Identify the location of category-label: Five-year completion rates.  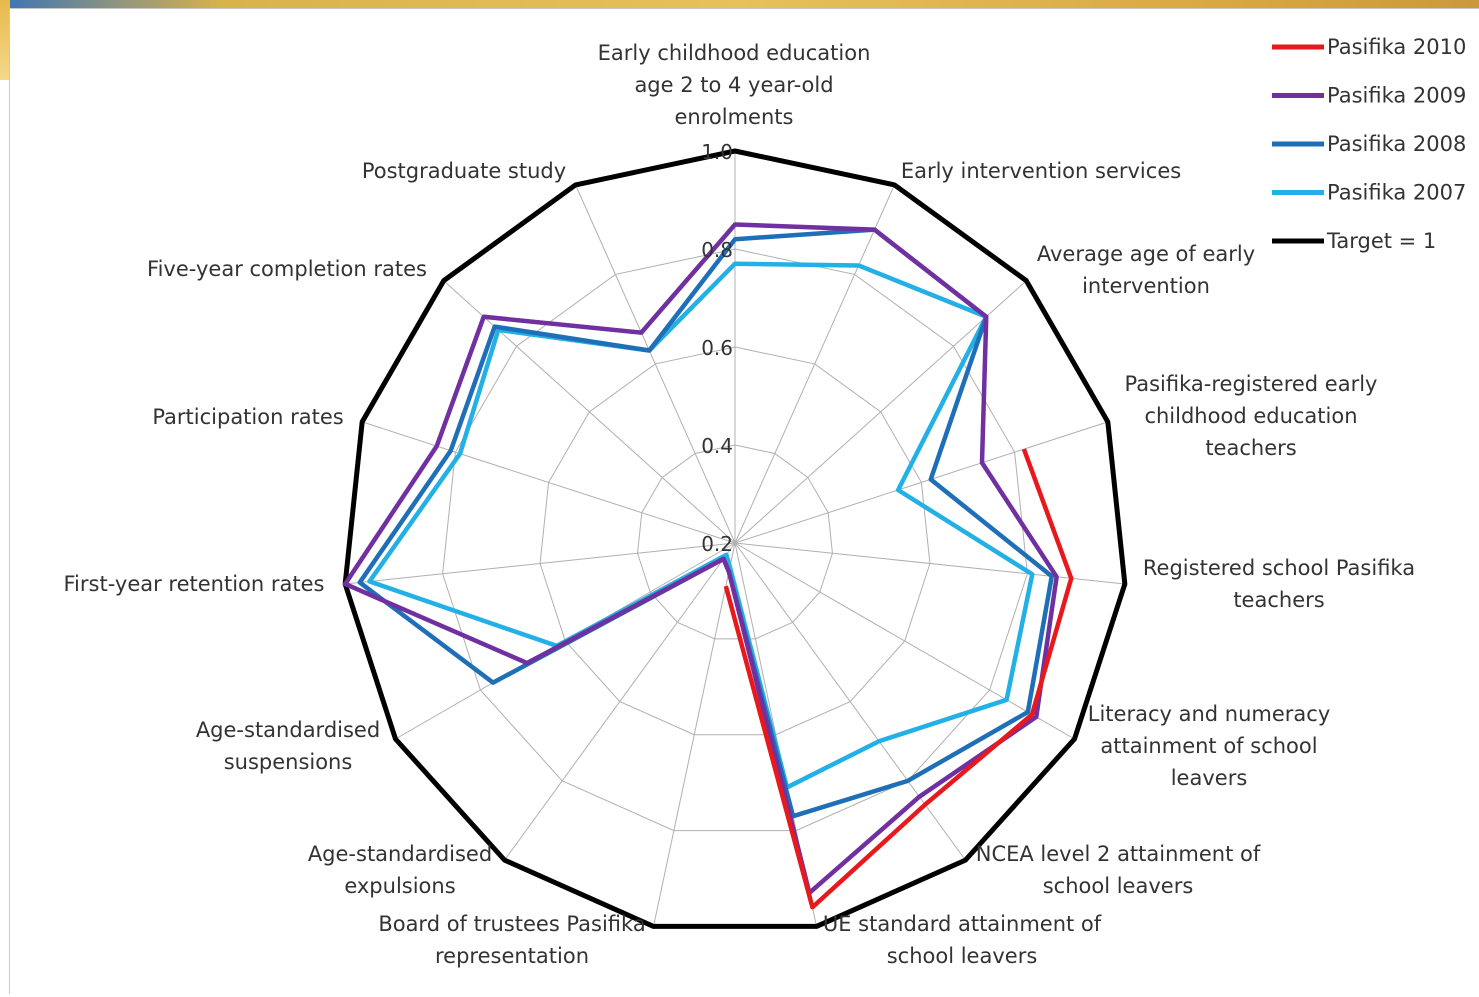
(287, 269).